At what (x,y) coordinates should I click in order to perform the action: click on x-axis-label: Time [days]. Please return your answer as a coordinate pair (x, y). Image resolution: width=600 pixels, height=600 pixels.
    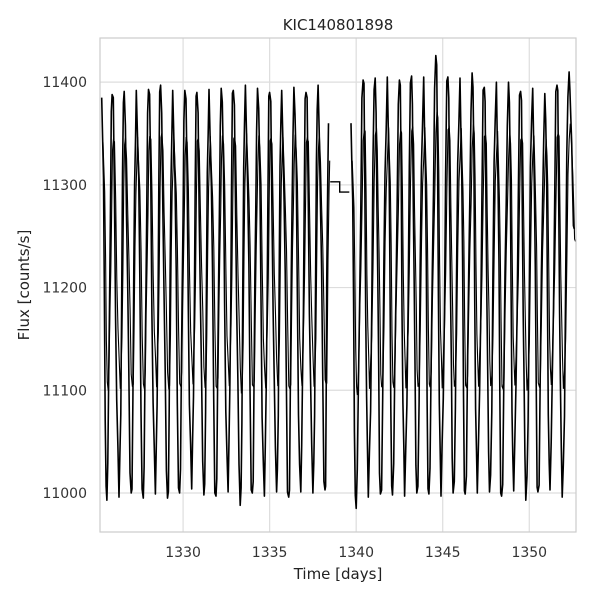
    Looking at the image, I should click on (338, 574).